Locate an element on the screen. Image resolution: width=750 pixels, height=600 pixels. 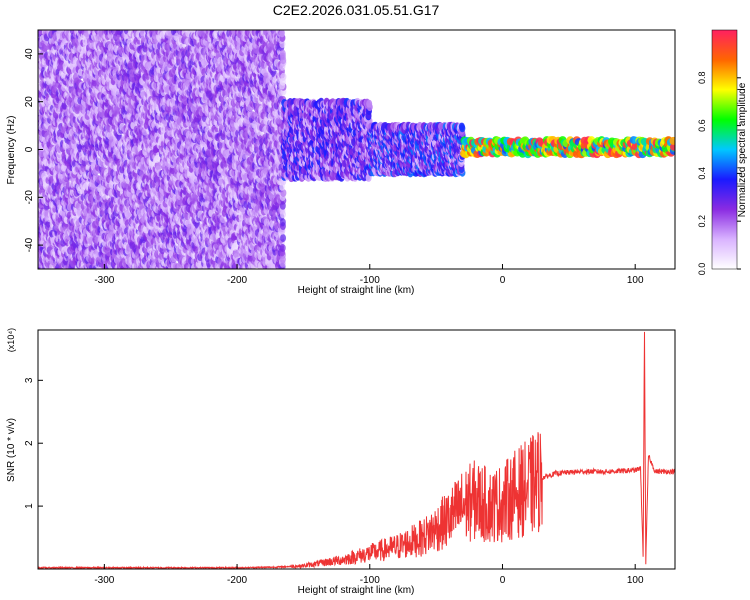
figure-title: C2E2.2026.031.05.51.G17 is located at coordinates (356, 10).